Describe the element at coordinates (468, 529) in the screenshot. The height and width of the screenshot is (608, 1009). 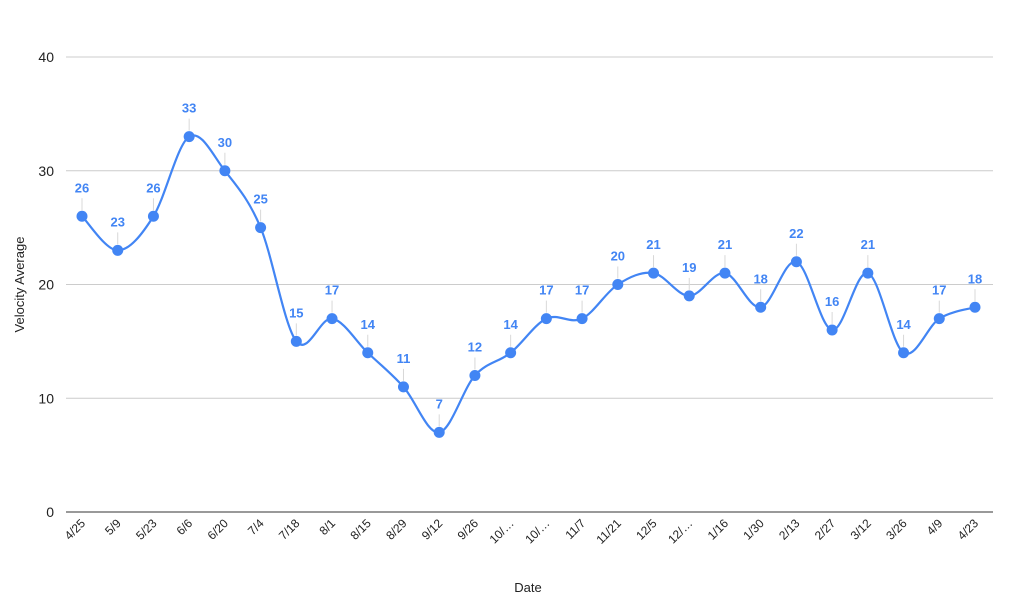
I see `x-tick-label: 9/26` at that location.